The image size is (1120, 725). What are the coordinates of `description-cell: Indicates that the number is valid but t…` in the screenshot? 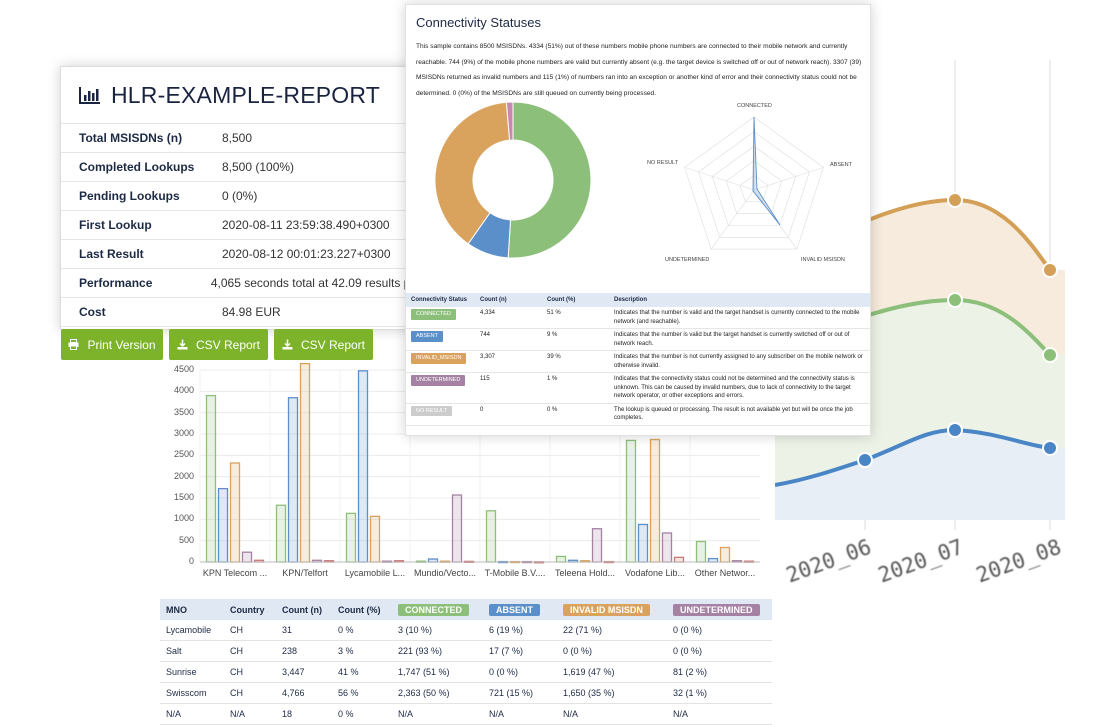 It's located at (739, 339).